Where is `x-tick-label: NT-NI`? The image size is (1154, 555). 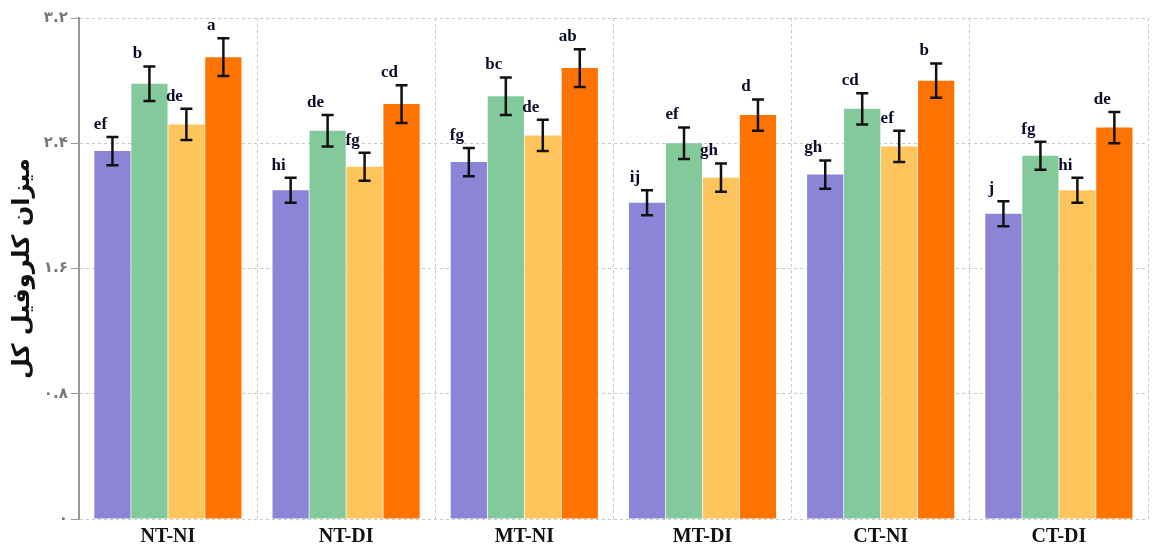
x-tick-label: NT-NI is located at coordinates (168, 535).